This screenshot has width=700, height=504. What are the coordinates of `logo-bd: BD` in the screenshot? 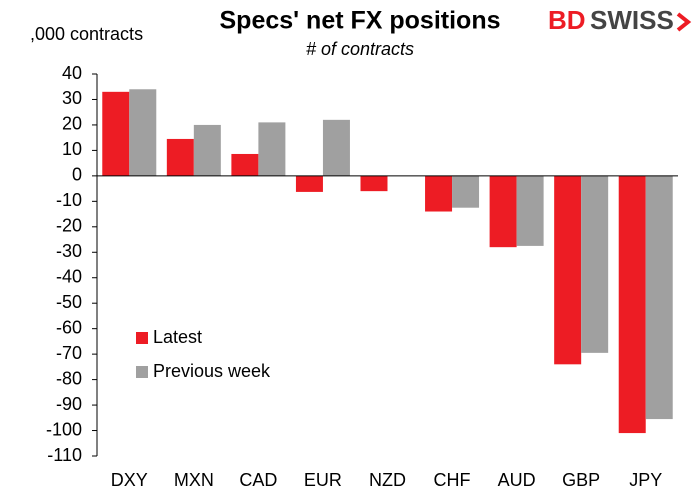 It's located at (567, 20).